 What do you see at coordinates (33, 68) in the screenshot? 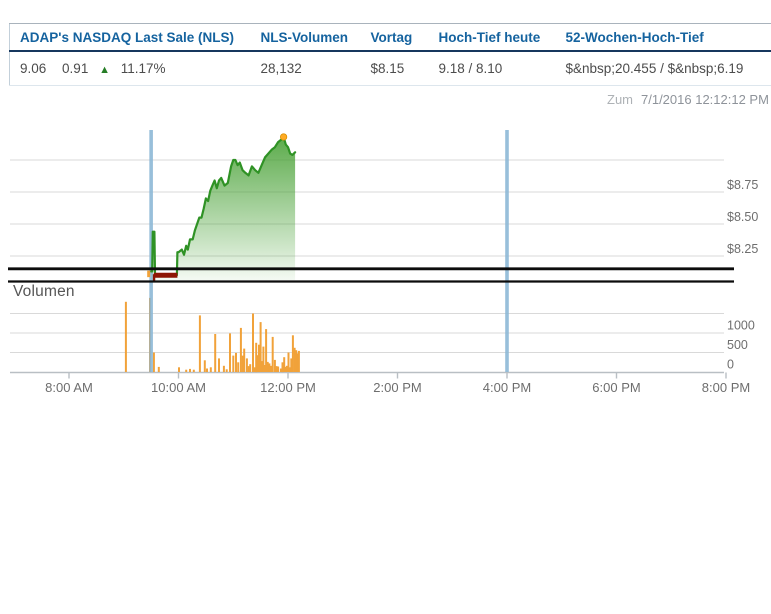
I see `last-price: 9.06` at bounding box center [33, 68].